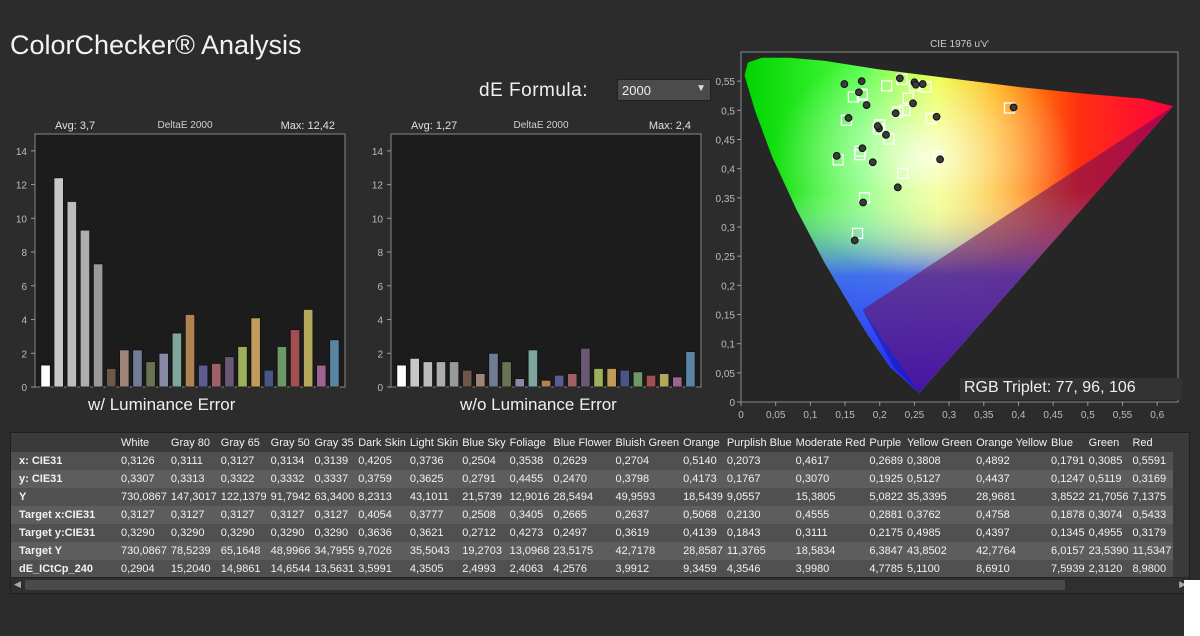  I want to click on x-tick-label: 0,4, so click(1019, 415).